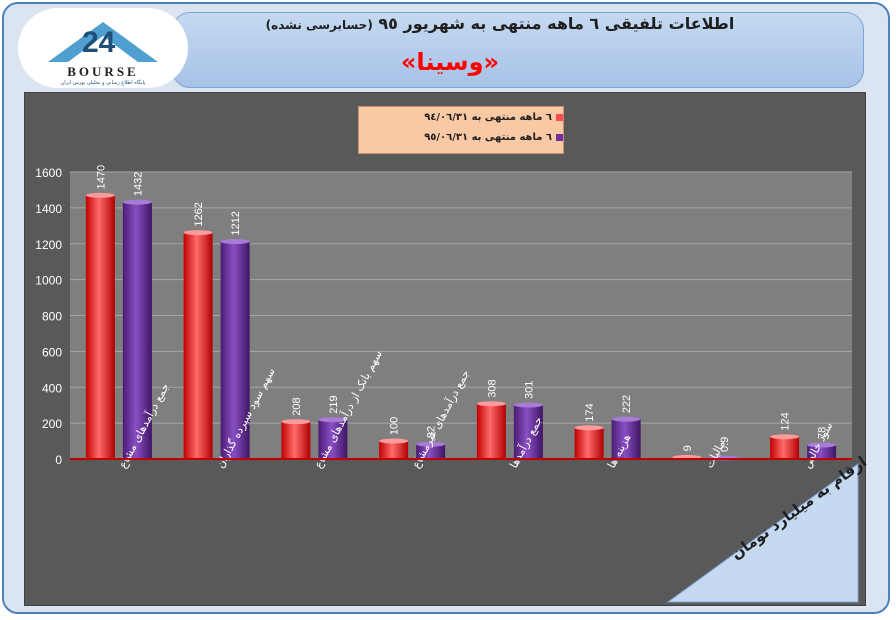 This screenshot has width=896, height=620. I want to click on title-band, so click(518, 50).